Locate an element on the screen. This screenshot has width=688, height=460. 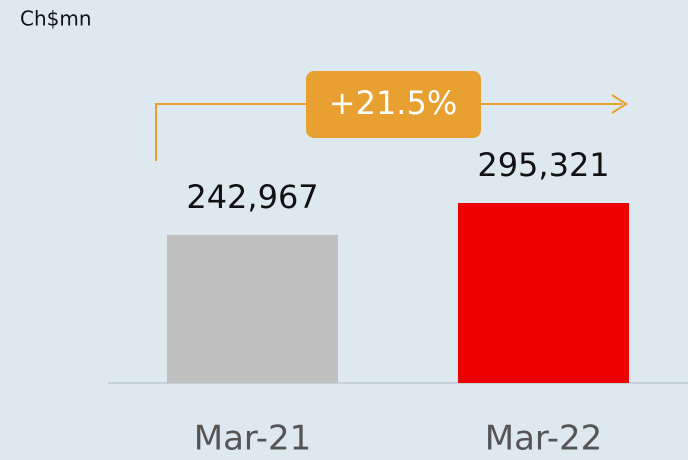
annotation: +21.5% is located at coordinates (393, 103).